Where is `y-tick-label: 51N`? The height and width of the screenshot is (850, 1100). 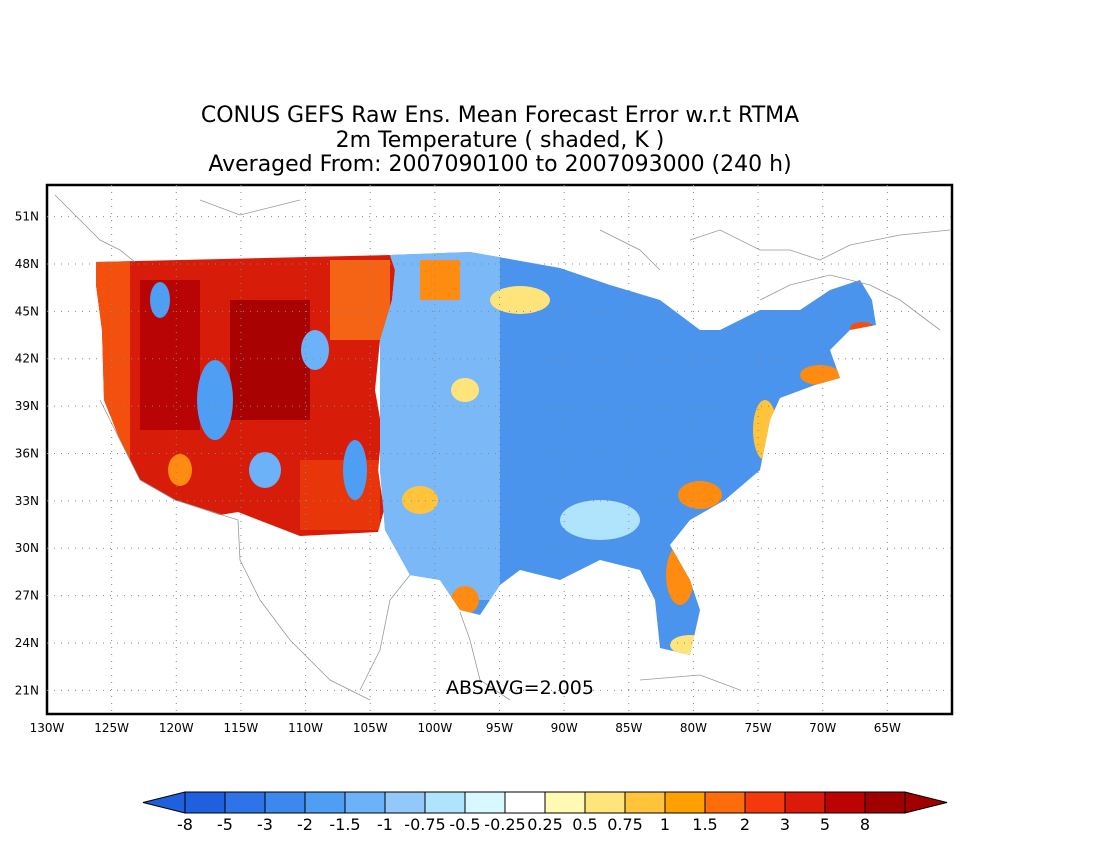 y-tick-label: 51N is located at coordinates (27, 217).